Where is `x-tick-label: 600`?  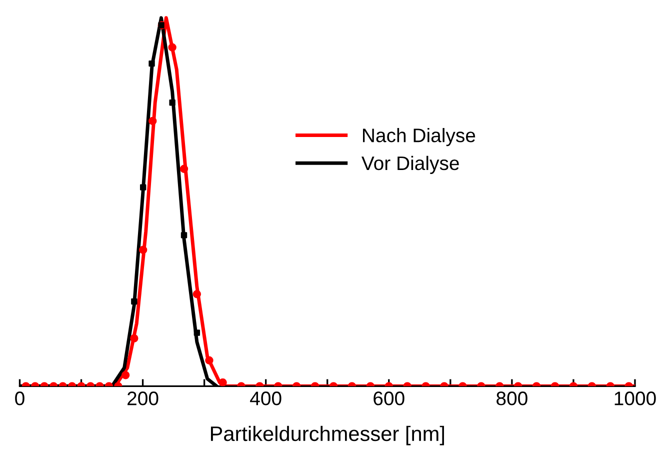
x-tick-label: 600 is located at coordinates (389, 399).